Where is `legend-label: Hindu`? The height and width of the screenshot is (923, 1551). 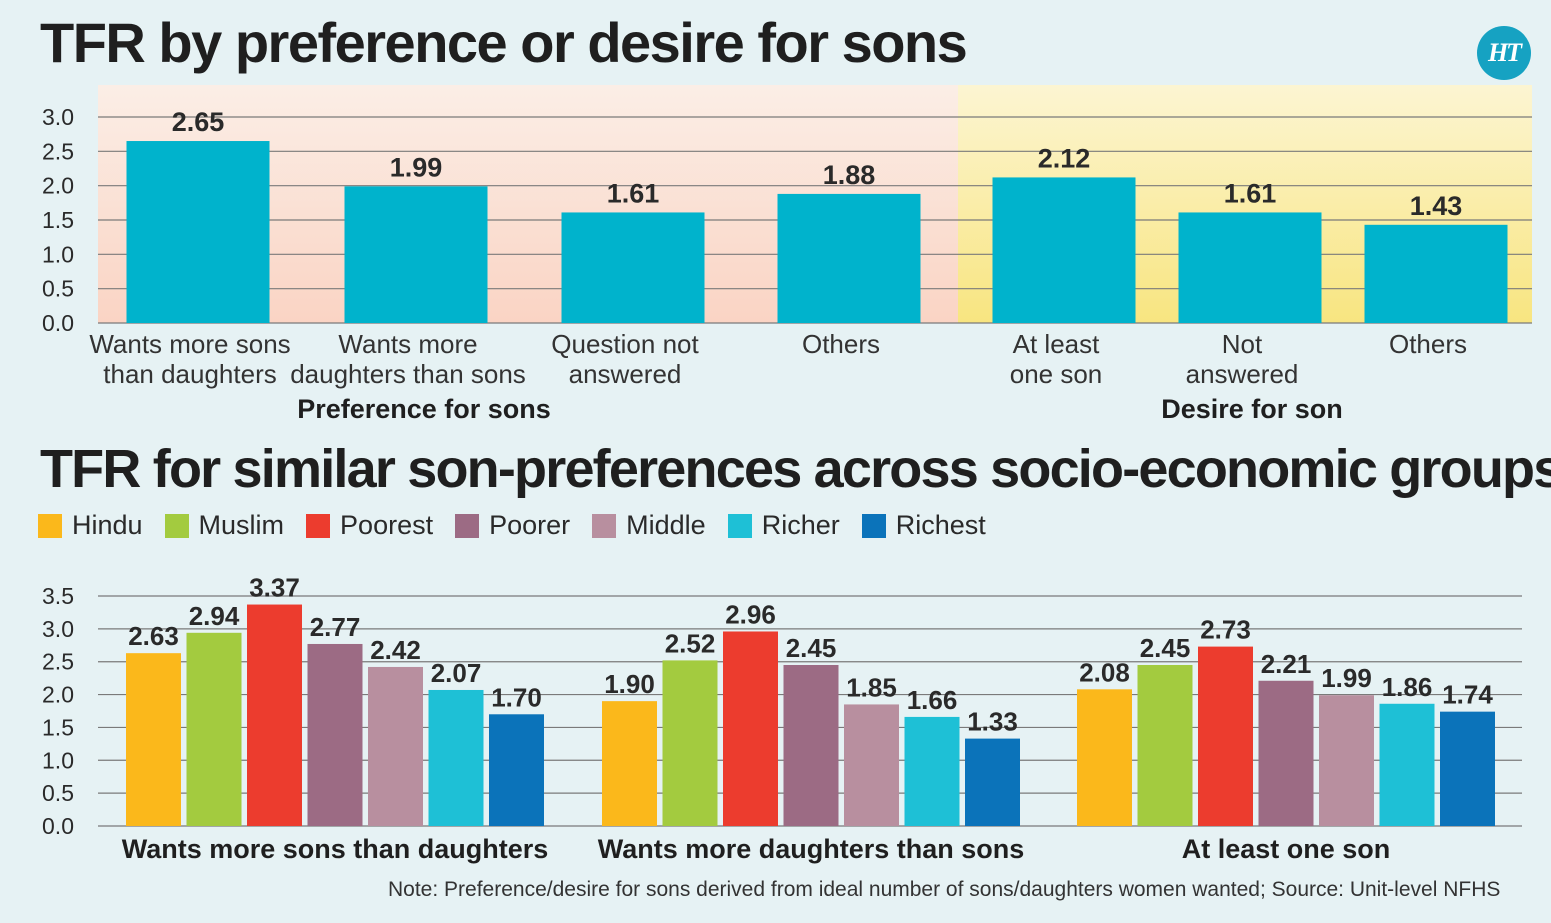 legend-label: Hindu is located at coordinates (107, 525).